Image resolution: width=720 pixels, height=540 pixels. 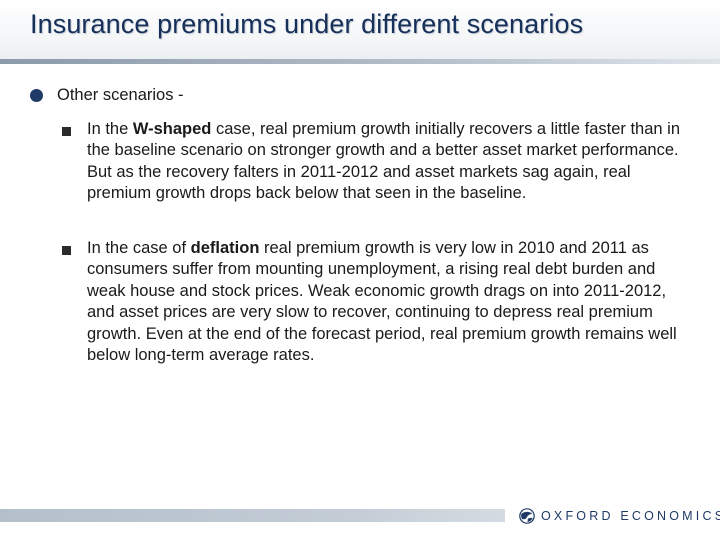 I want to click on bullet-item: Other scenarios -, so click(x=107, y=95).